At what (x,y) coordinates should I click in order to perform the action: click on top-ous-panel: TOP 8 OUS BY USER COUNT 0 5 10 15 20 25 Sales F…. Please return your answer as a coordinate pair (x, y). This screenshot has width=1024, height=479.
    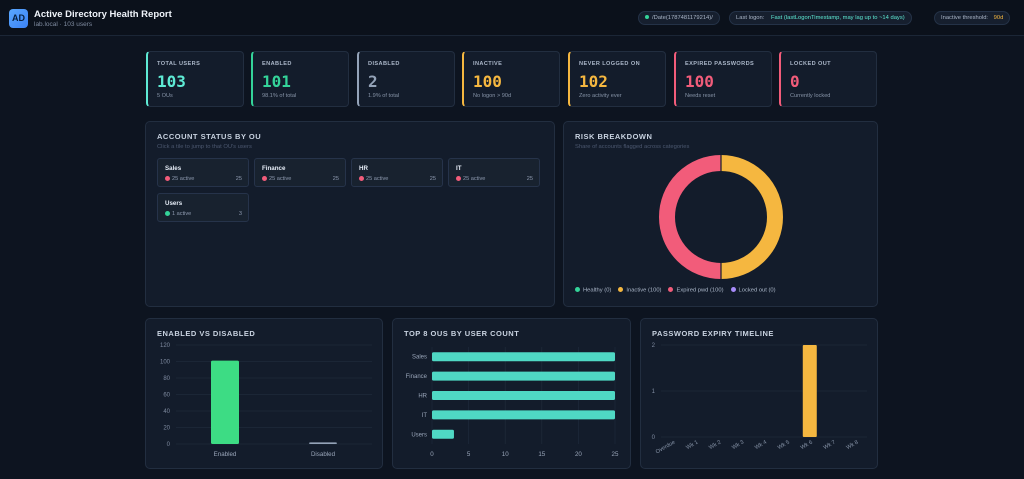
    Looking at the image, I should click on (511, 393).